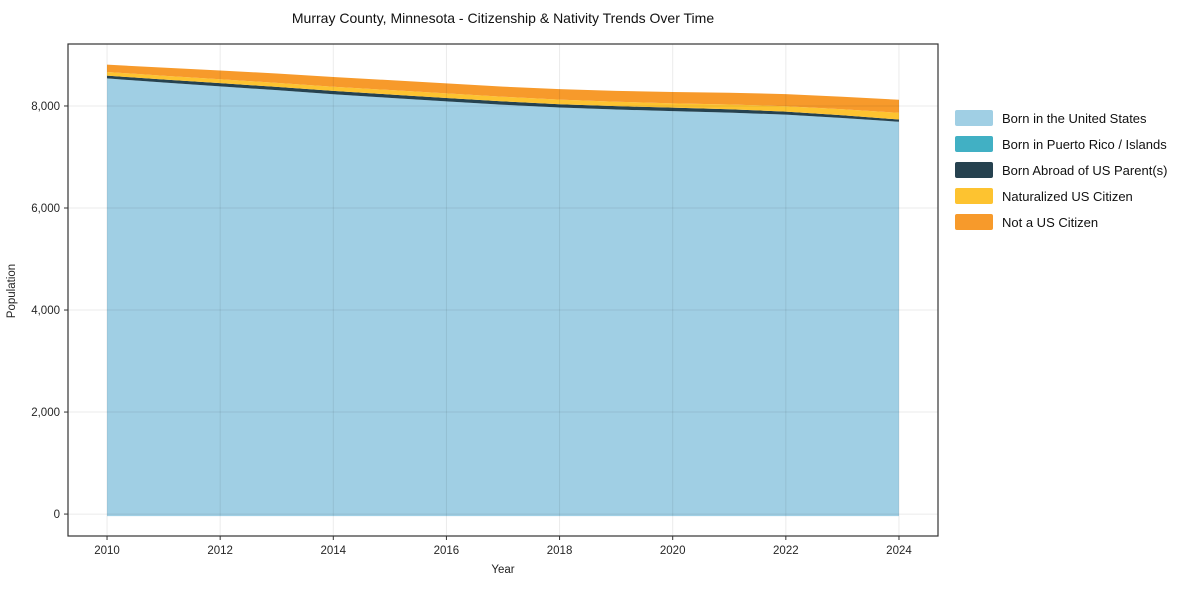 This screenshot has width=1189, height=590. I want to click on legend-swatch-naturalized-us-citizen, so click(974, 196).